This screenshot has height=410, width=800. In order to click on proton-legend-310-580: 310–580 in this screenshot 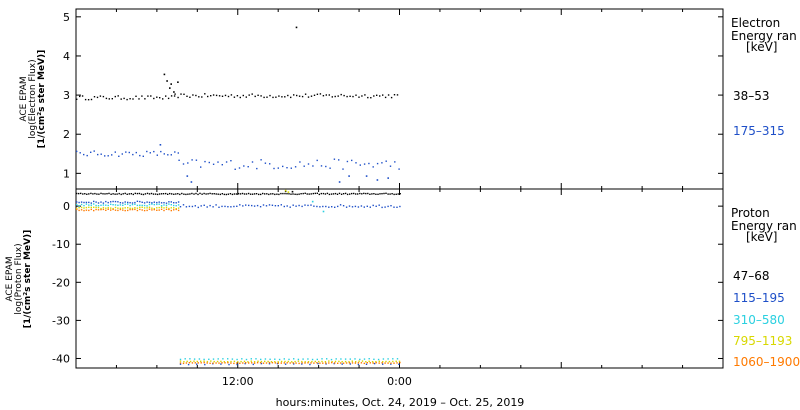, I will do `click(759, 320)`.